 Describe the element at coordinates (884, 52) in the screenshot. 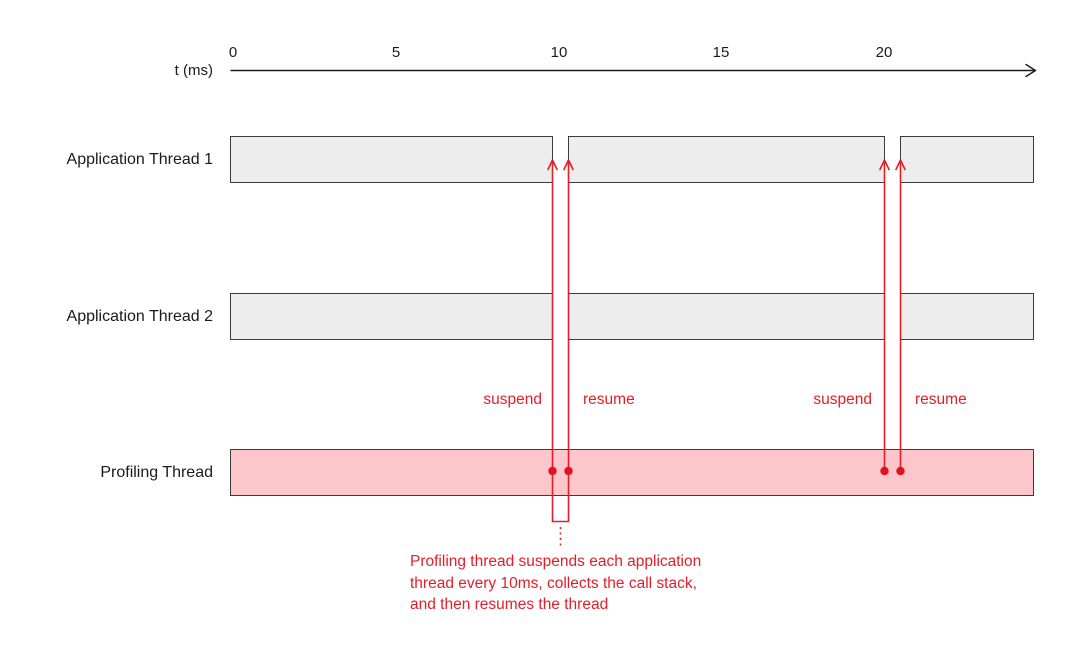

I see `tick-label-20: 20` at that location.